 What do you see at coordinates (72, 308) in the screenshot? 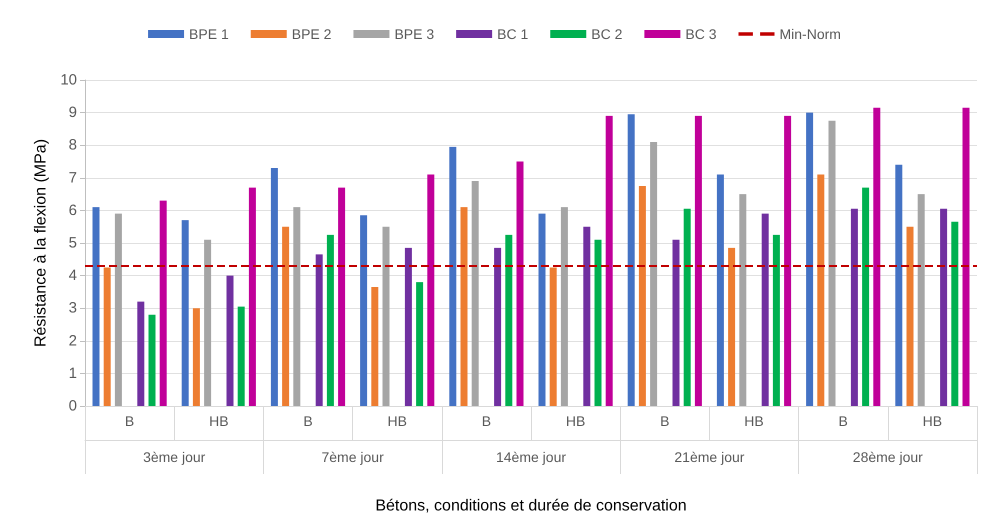
I see `y-tick-label: 3` at bounding box center [72, 308].